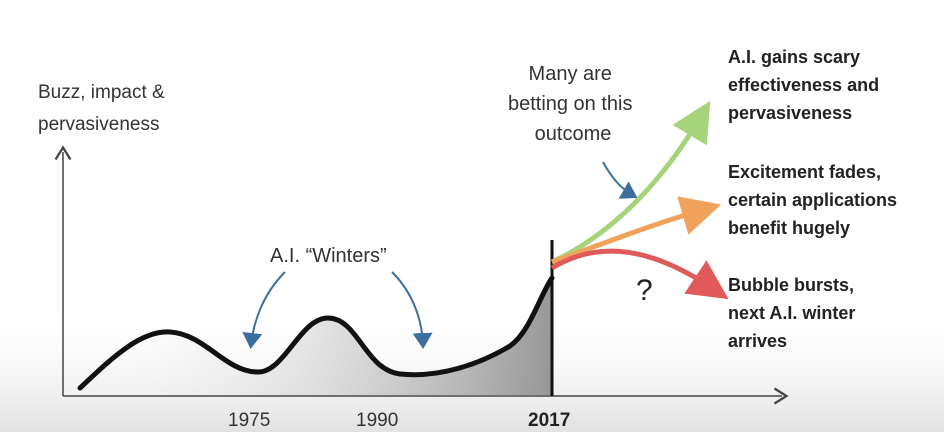  I want to click on area-under-curve, so click(316, 336).